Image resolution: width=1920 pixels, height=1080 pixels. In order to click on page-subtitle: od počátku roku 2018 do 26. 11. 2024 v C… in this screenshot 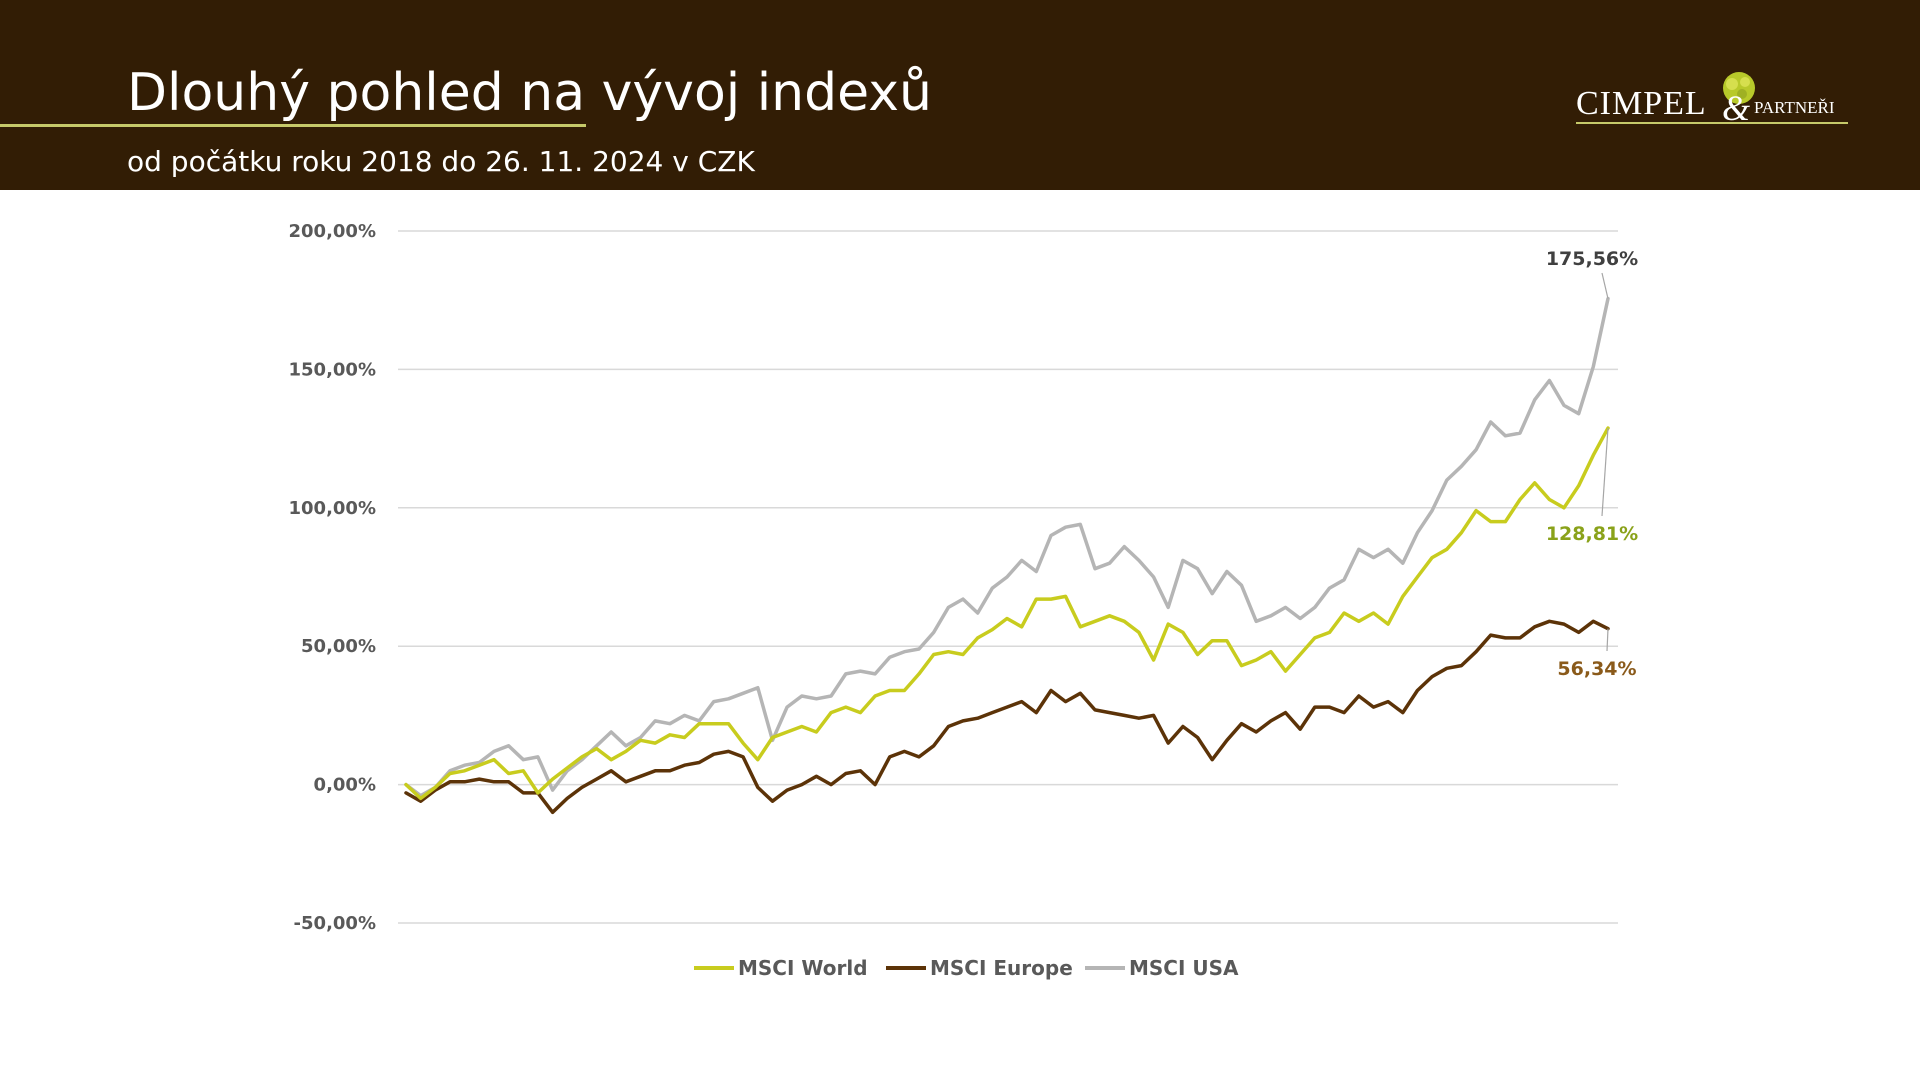, I will do `click(441, 161)`.